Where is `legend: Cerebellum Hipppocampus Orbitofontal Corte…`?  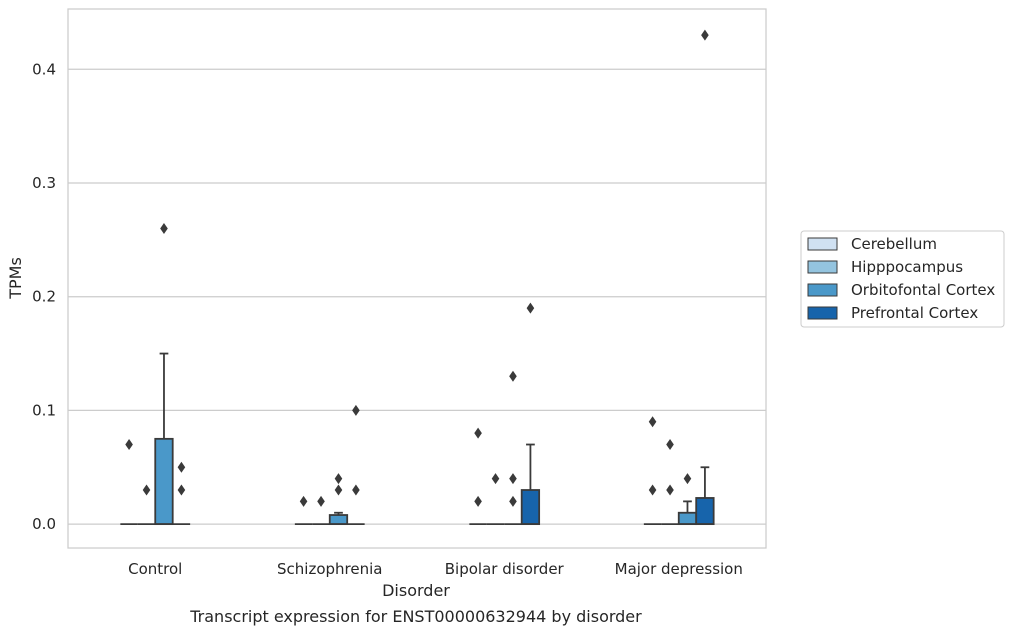 legend: Cerebellum Hipppocampus Orbitofontal Corte… is located at coordinates (902, 279).